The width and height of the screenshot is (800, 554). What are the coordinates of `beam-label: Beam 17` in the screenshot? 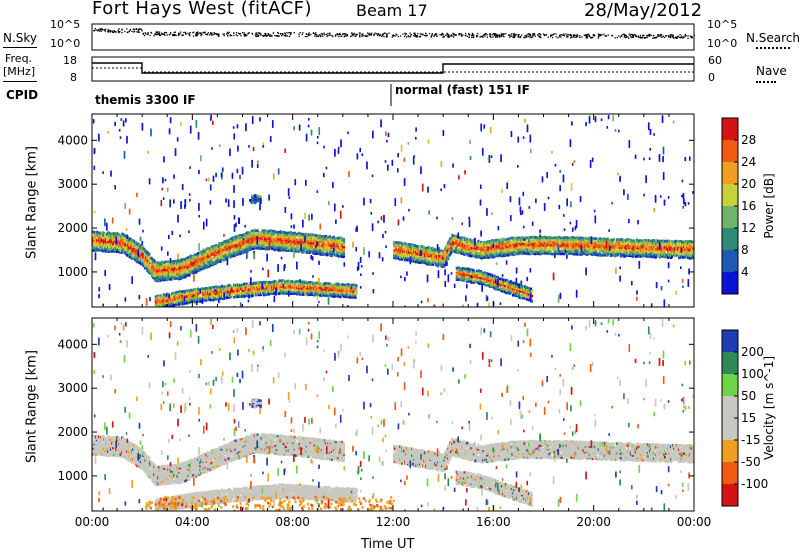 It's located at (392, 10).